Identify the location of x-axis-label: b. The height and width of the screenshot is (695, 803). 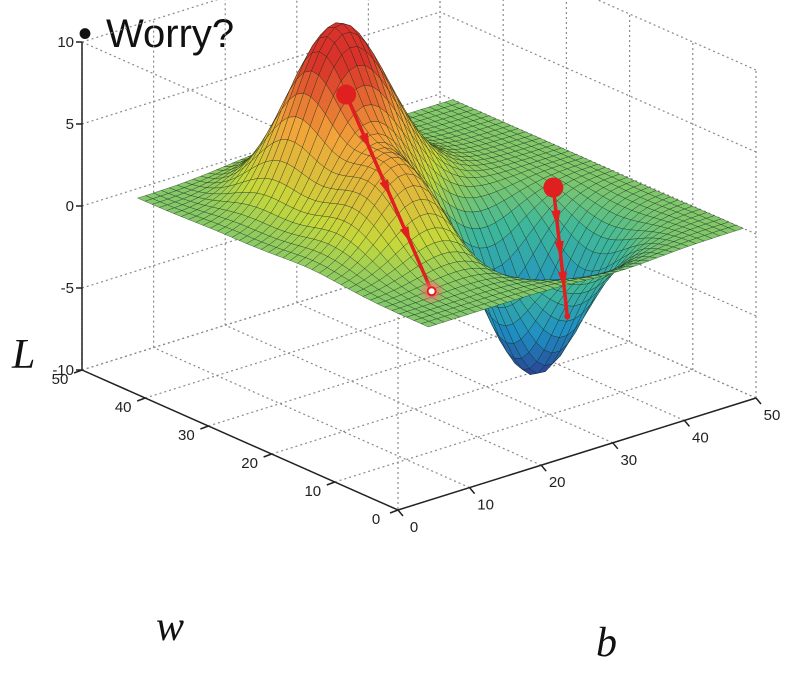
(606, 643).